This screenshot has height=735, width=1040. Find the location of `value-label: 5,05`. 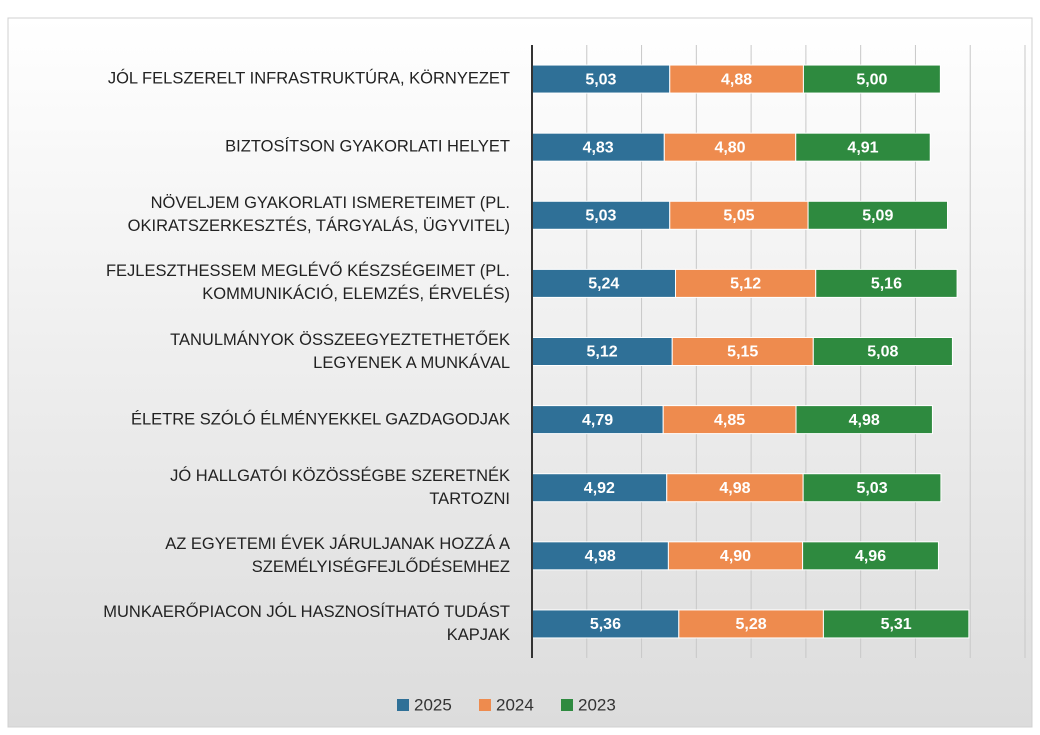

value-label: 5,05 is located at coordinates (738, 215).